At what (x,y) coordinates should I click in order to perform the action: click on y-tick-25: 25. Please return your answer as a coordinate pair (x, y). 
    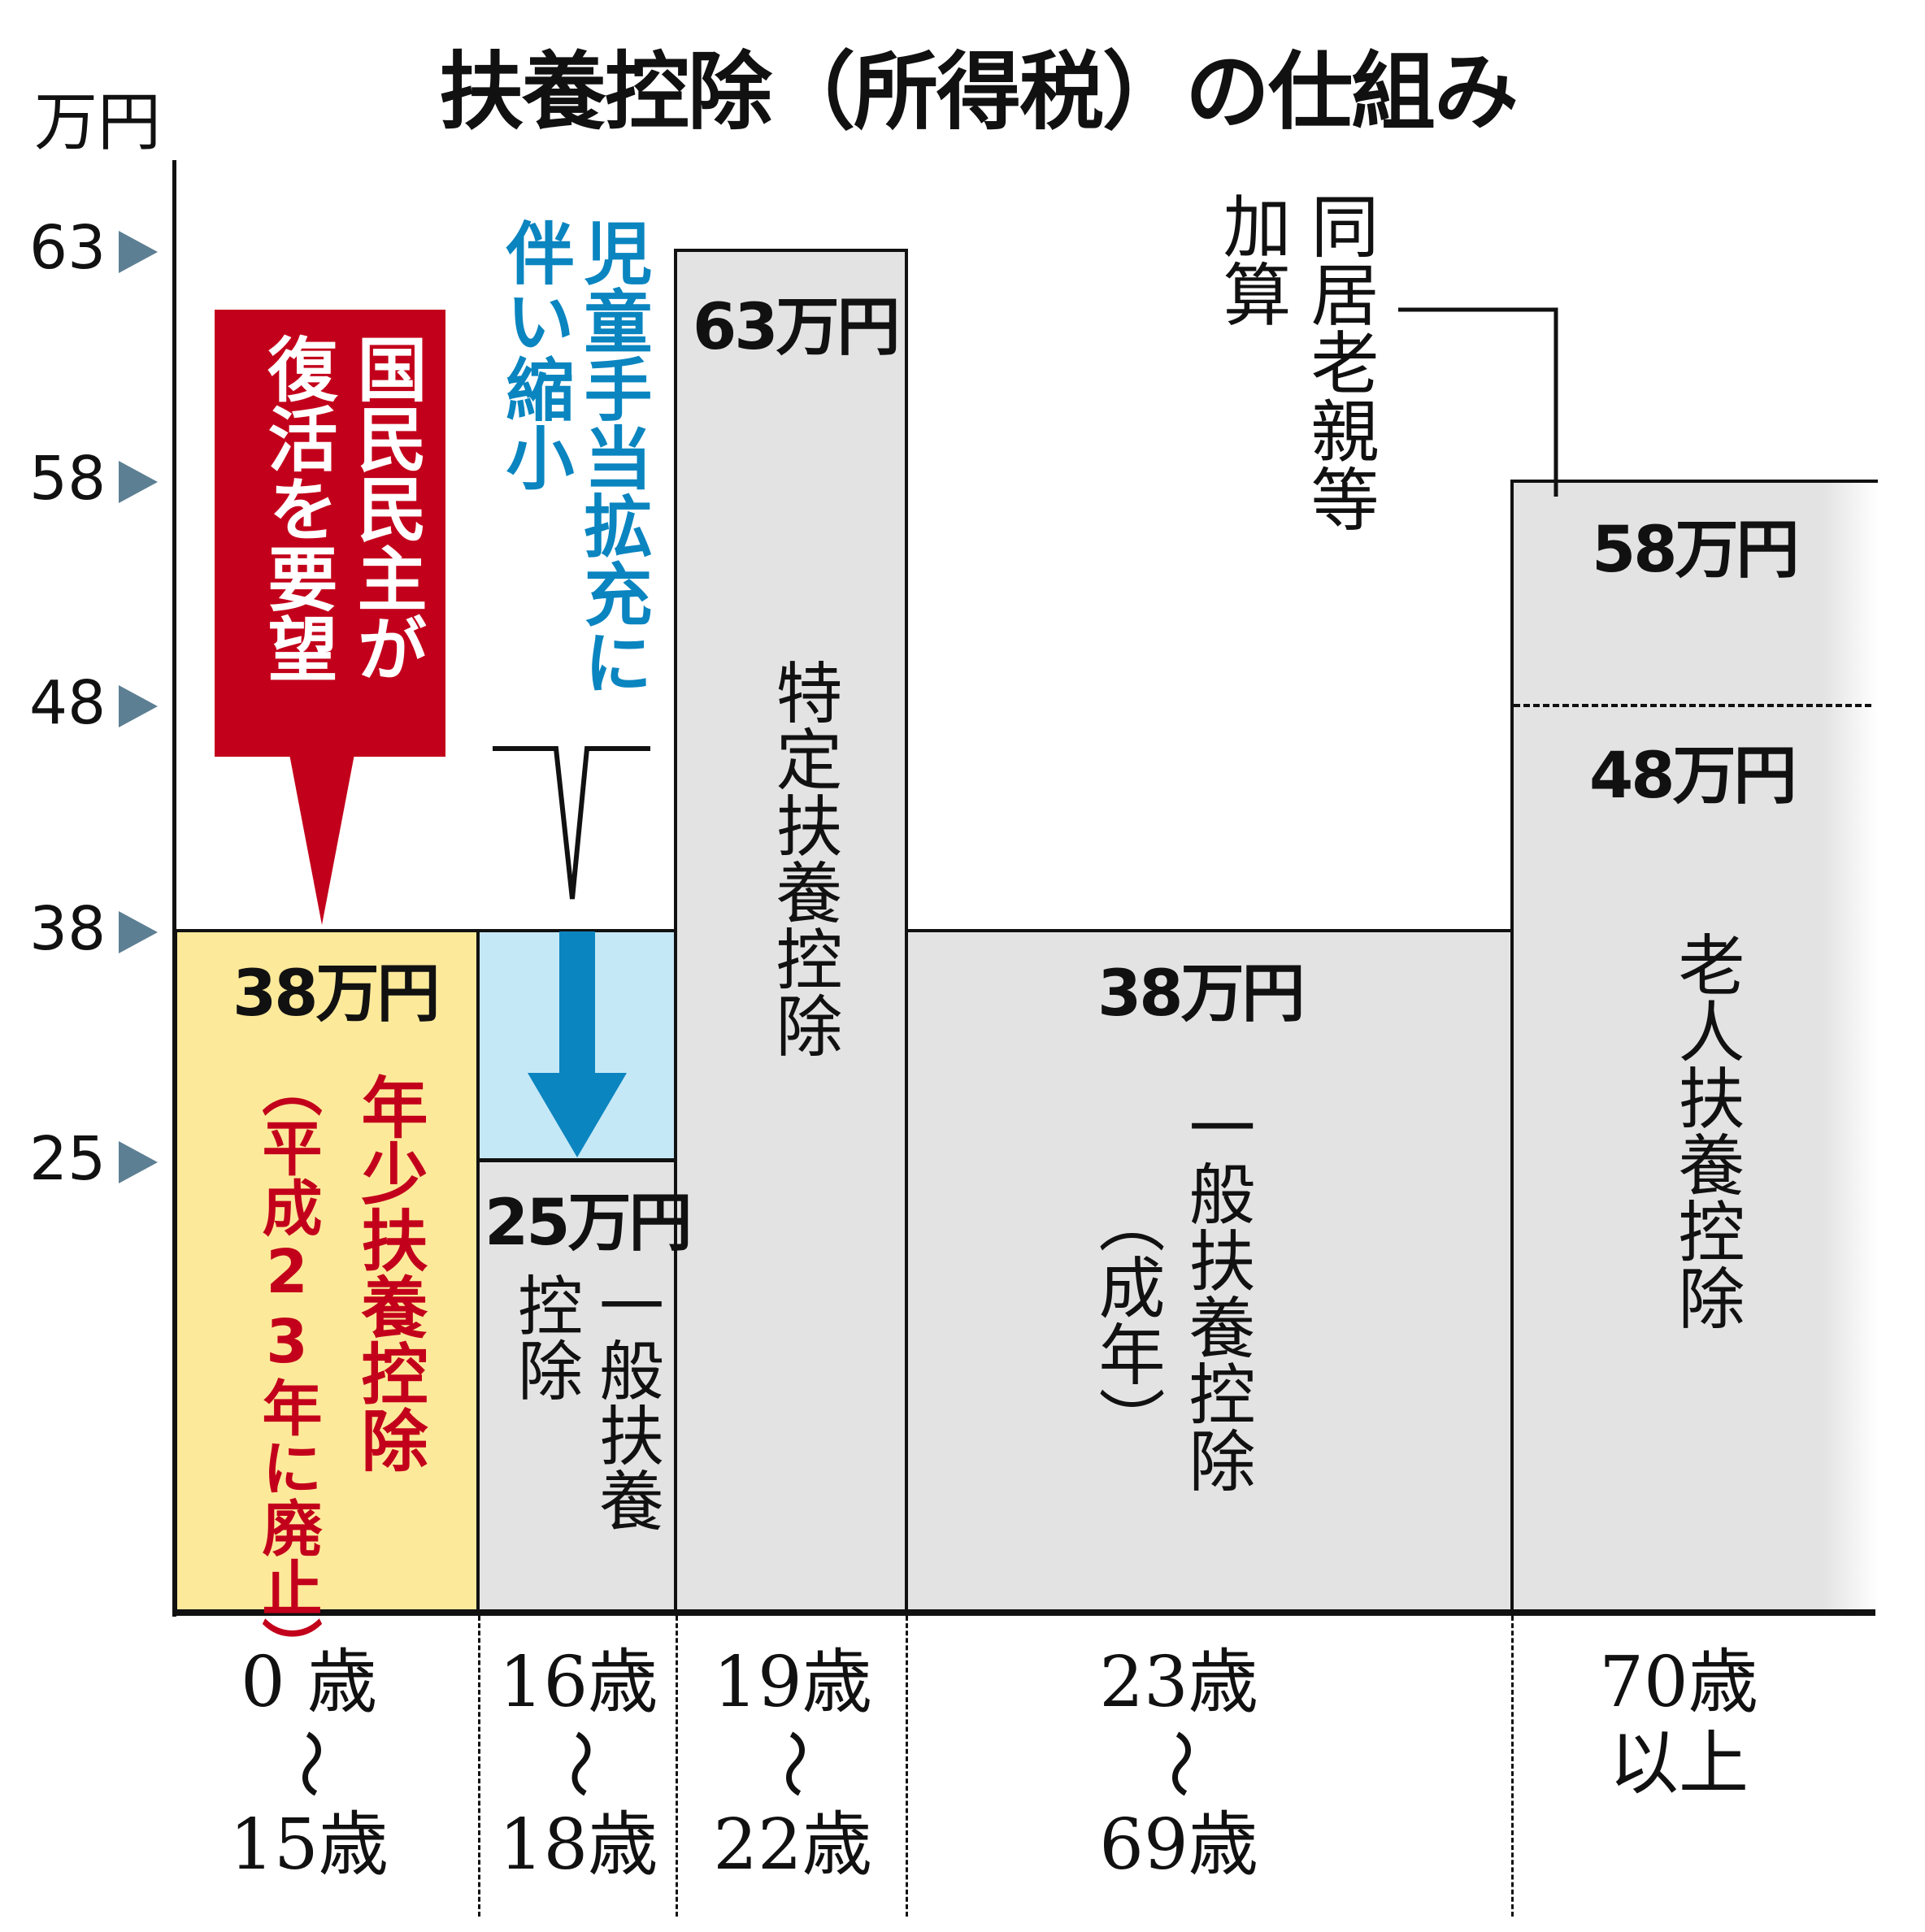
    Looking at the image, I should click on (67, 1159).